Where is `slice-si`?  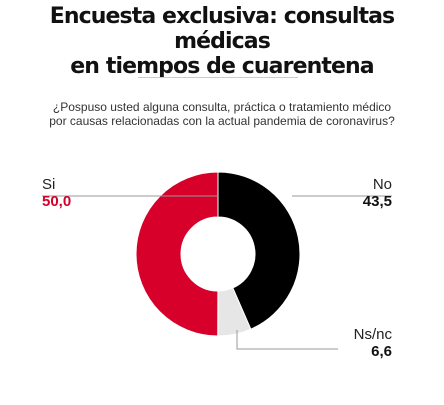
slice-si is located at coordinates (177, 254).